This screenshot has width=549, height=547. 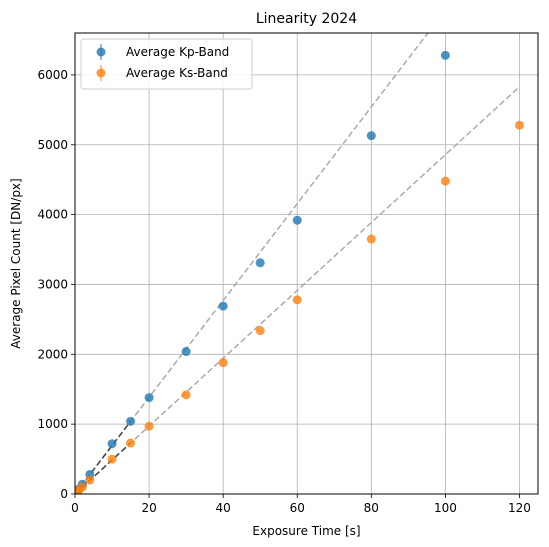 What do you see at coordinates (519, 508) in the screenshot?
I see `x-tick-label: 120` at bounding box center [519, 508].